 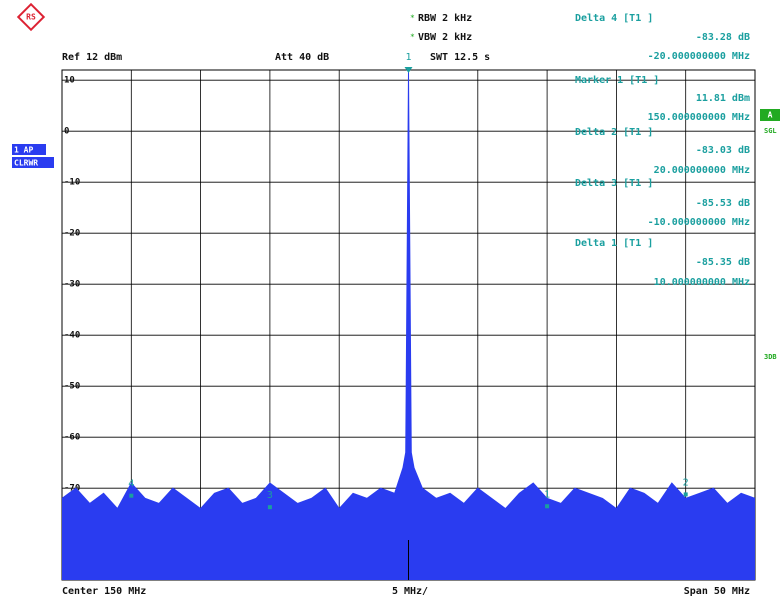 I want to click on trace-label: 1 AP, so click(x=23, y=150).